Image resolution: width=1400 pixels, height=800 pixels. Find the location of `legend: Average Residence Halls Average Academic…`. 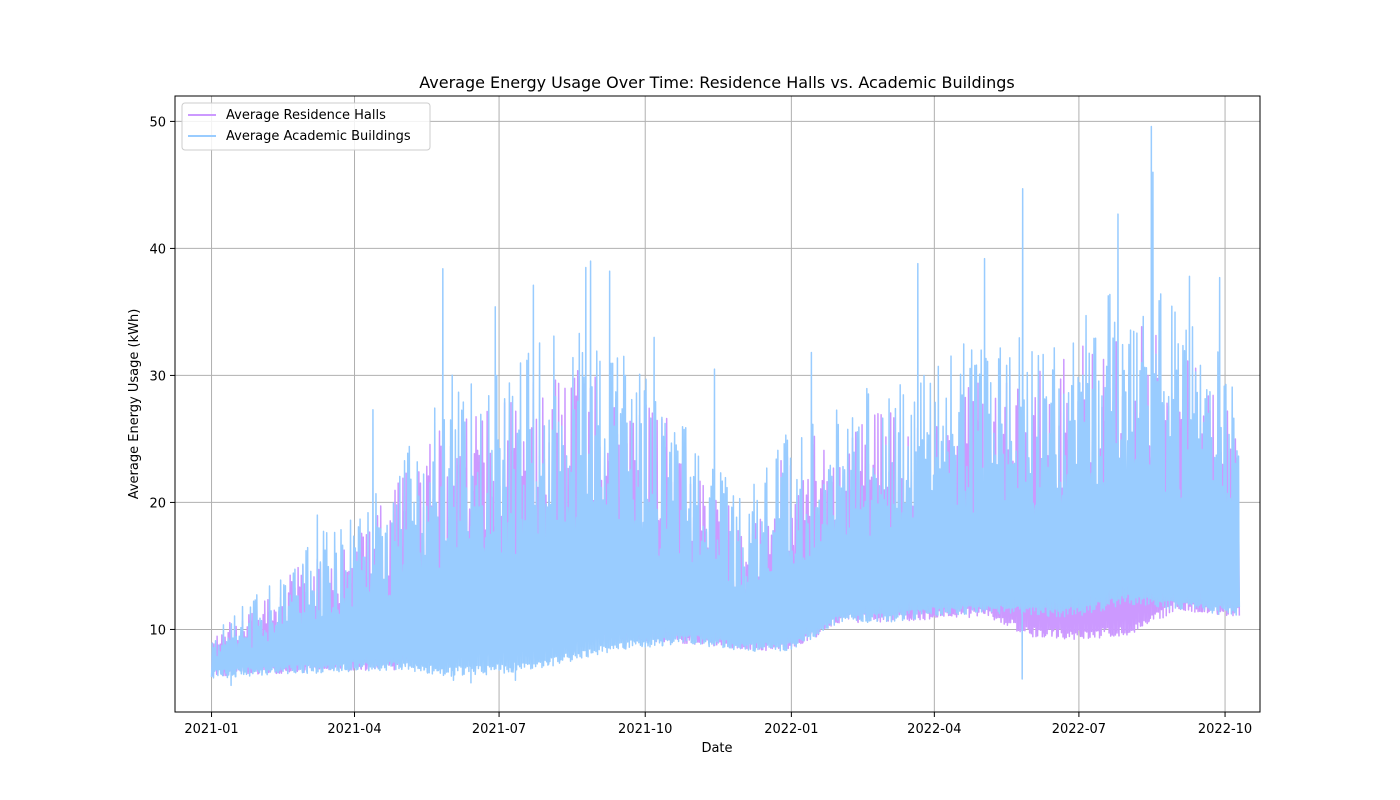

legend: Average Residence Halls Average Academic… is located at coordinates (306, 126).